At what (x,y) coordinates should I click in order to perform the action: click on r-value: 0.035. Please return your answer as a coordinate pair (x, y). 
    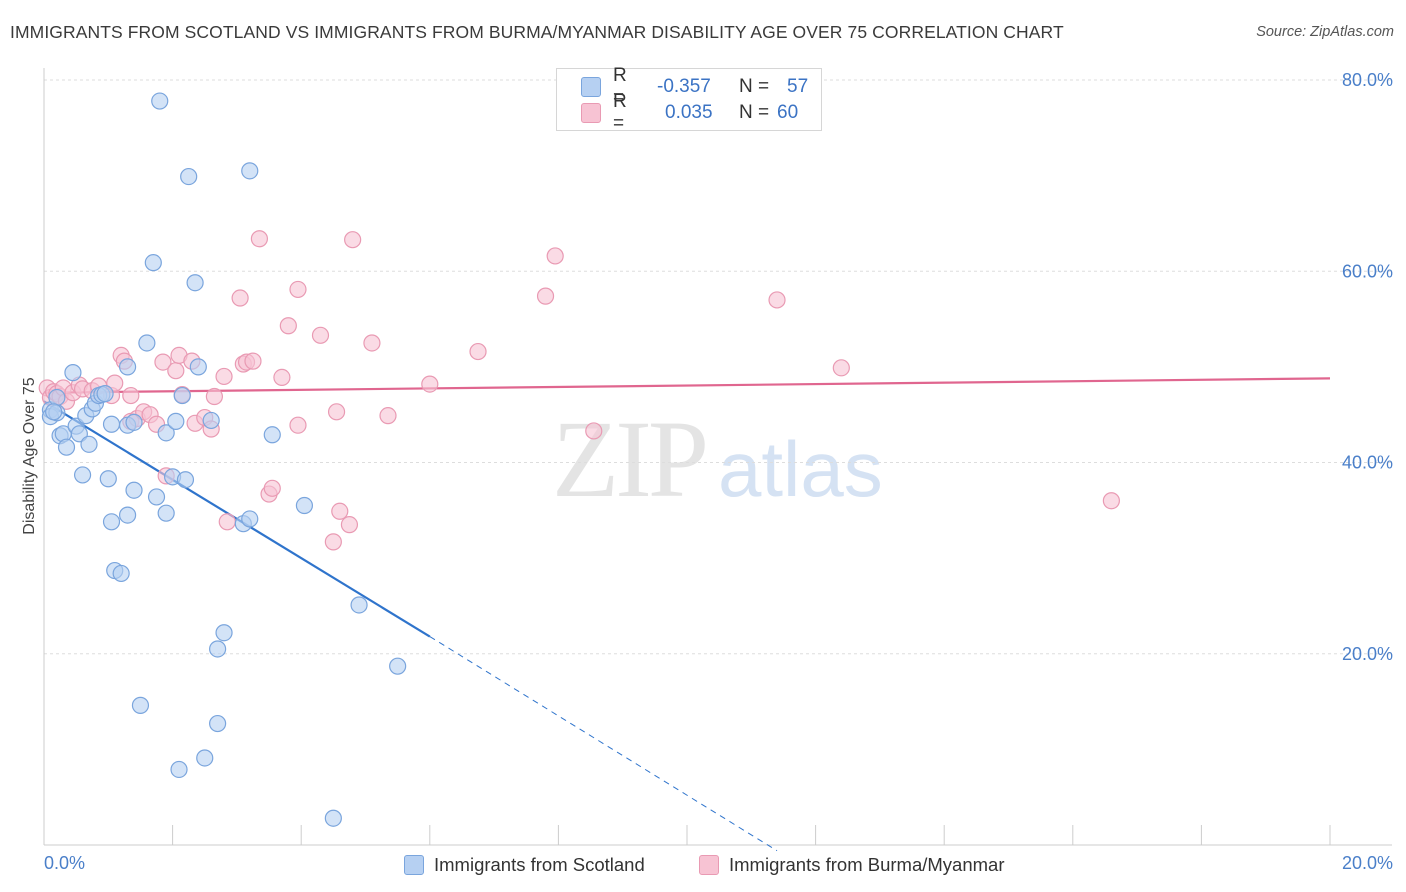
    Looking at the image, I should click on (689, 112).